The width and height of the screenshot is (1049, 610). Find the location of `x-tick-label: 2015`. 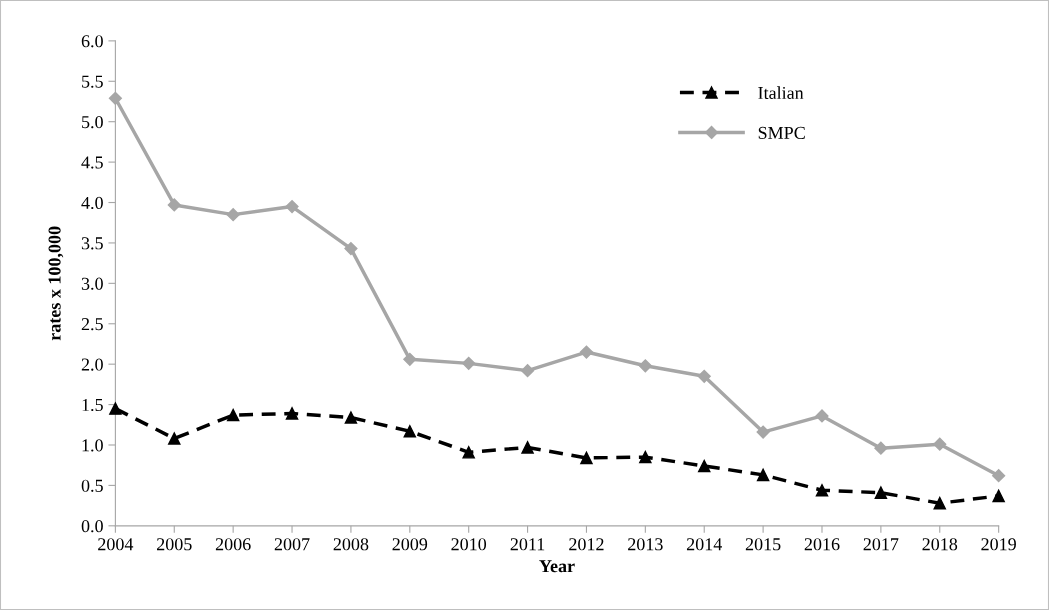

x-tick-label: 2015 is located at coordinates (763, 544).